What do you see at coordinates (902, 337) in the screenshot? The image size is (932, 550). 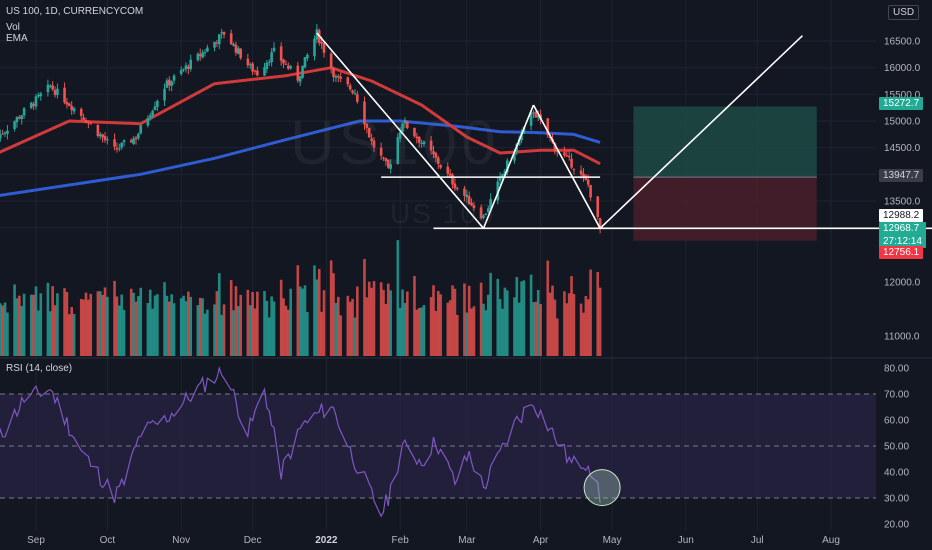 I see `volume-tick-label: 11000.0` at bounding box center [902, 337].